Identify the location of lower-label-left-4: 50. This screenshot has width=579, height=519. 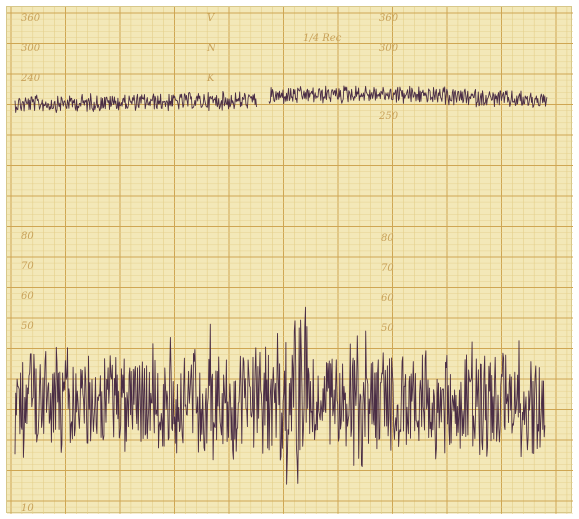
(27, 326).